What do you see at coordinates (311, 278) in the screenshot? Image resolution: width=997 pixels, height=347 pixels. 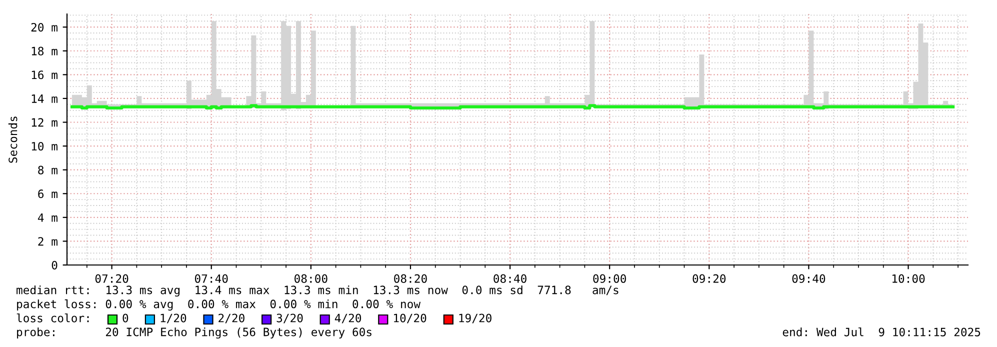 I see `x-tick-label: 08:00` at bounding box center [311, 278].